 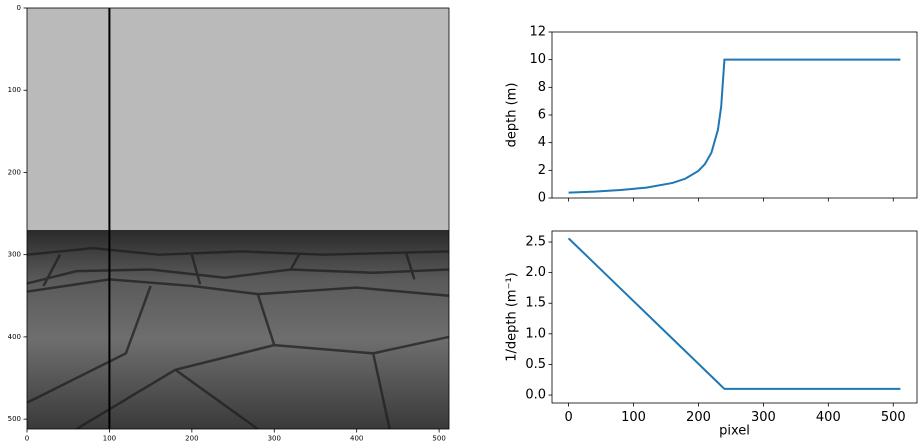 I want to click on y-tick-label: 4, so click(x=542, y=142).